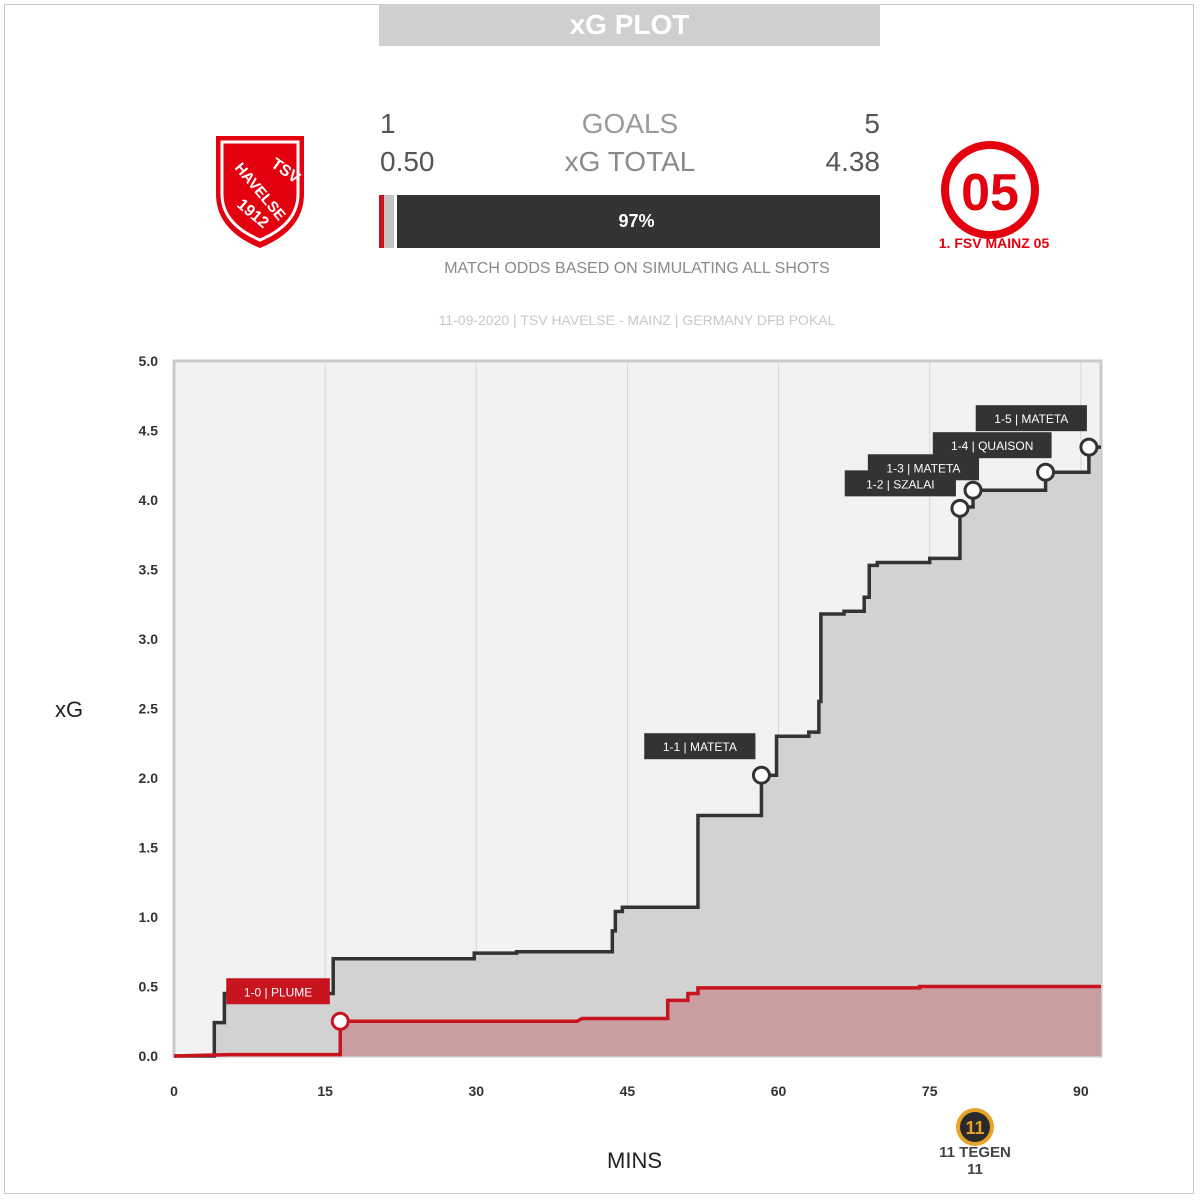  I want to click on y-tick-label: 1.5, so click(149, 848).